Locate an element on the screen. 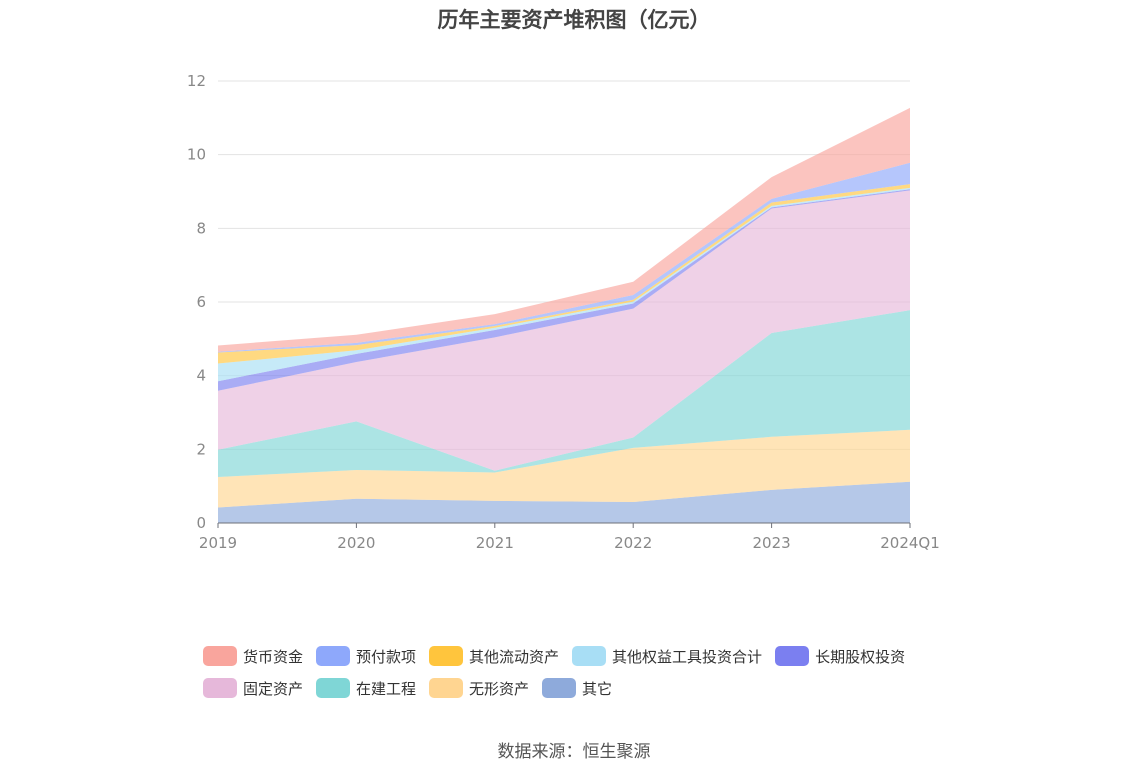  y-tick-label: 2 is located at coordinates (201, 449).